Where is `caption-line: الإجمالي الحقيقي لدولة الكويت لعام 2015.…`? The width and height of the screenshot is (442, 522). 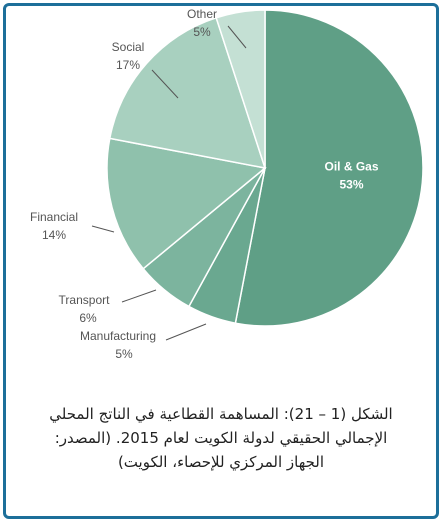
caption-line: الإجمالي الحقيقي لدولة الكويت لعام 2015.… is located at coordinates (221, 438).